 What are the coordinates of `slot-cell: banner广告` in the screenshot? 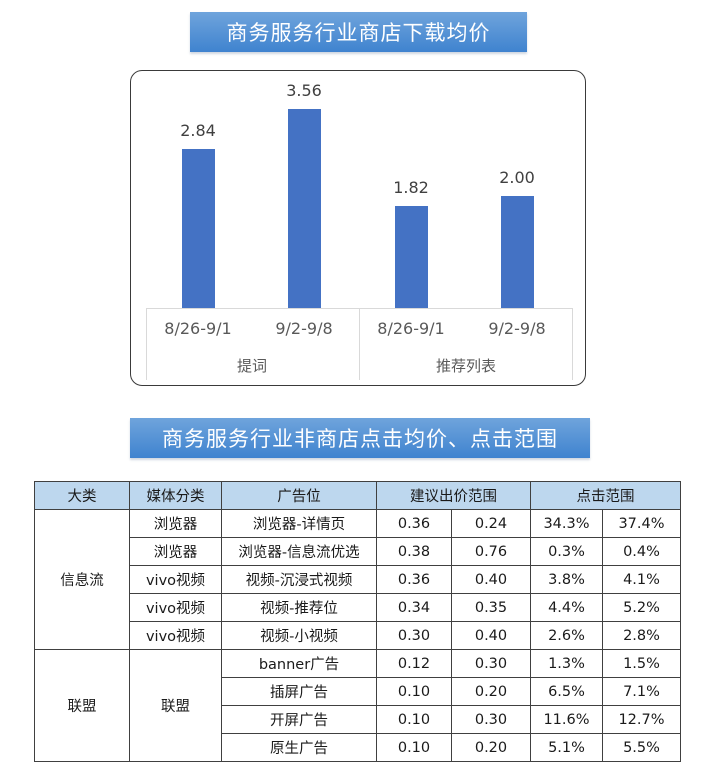 It's located at (299, 663).